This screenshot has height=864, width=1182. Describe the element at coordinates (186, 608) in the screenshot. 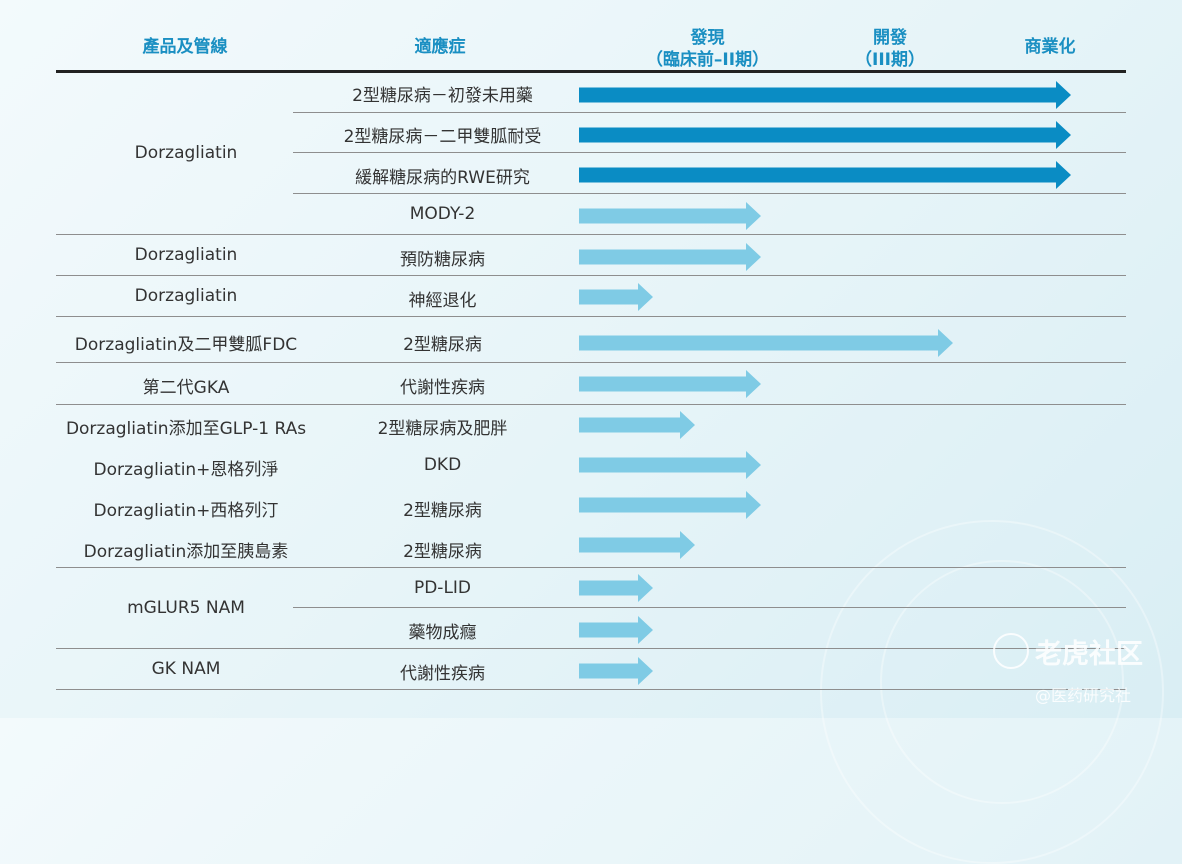

I see `product-label: mGLUR5 NAM` at that location.